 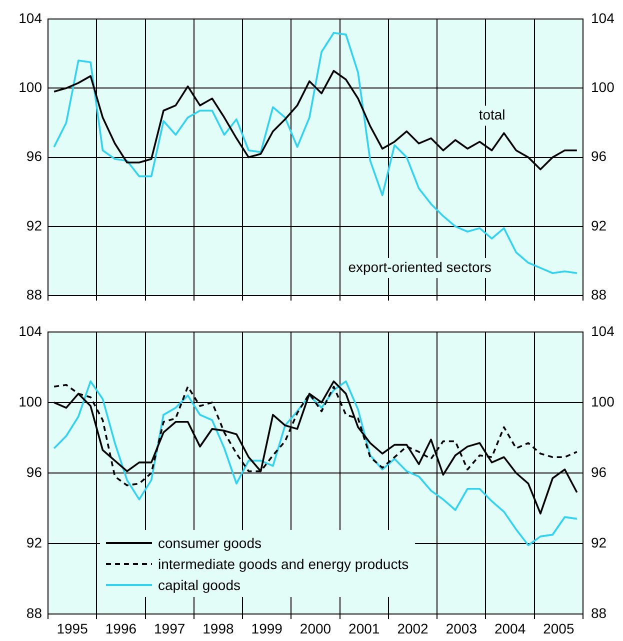 What do you see at coordinates (492, 114) in the screenshot?
I see `series-label: total` at bounding box center [492, 114].